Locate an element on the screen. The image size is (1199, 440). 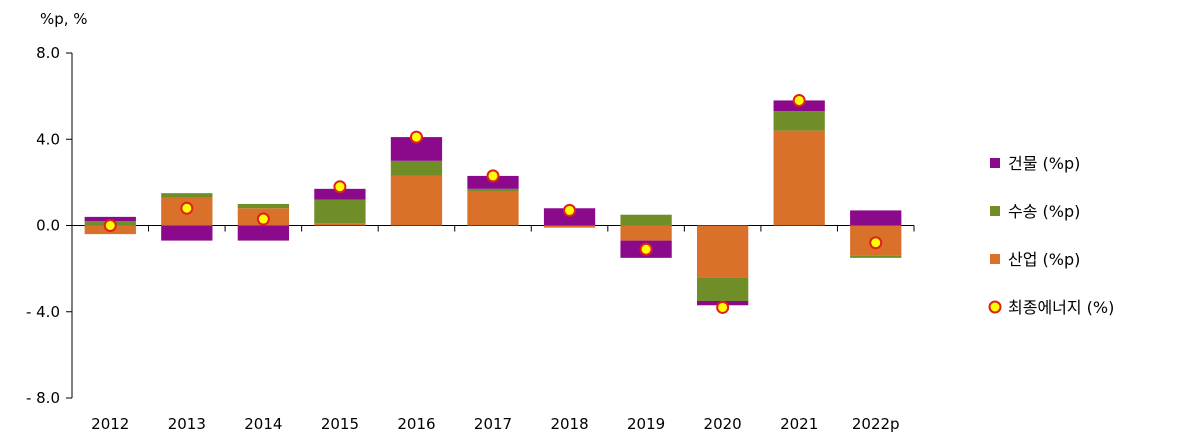
legend-marker is located at coordinates (995, 307).